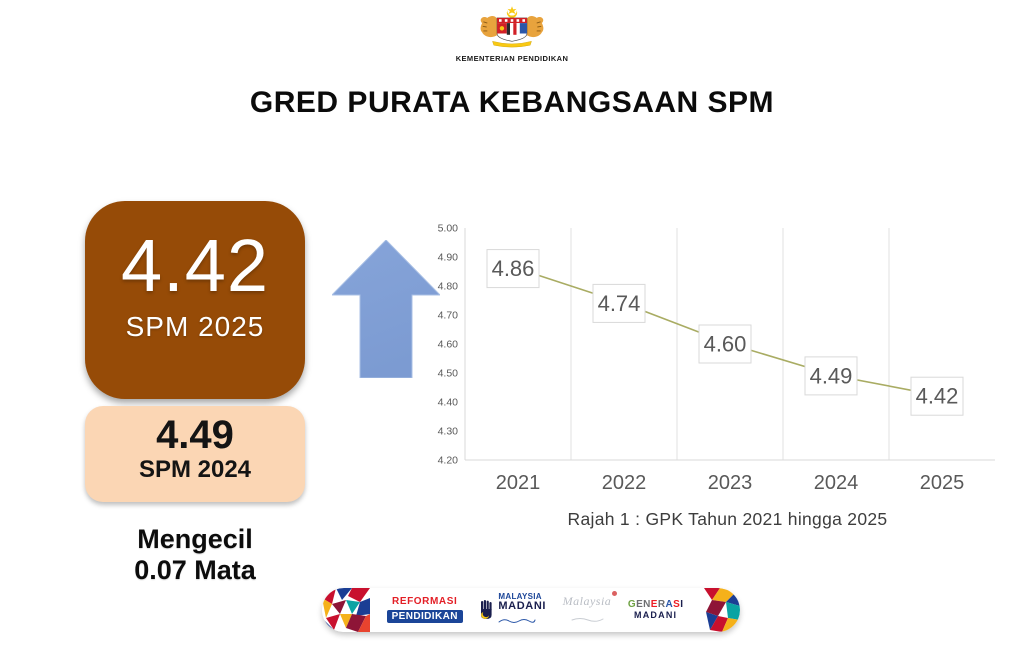 The width and height of the screenshot is (1024, 647). What do you see at coordinates (517, 620) in the screenshot?
I see `madani-script-flourish` at bounding box center [517, 620].